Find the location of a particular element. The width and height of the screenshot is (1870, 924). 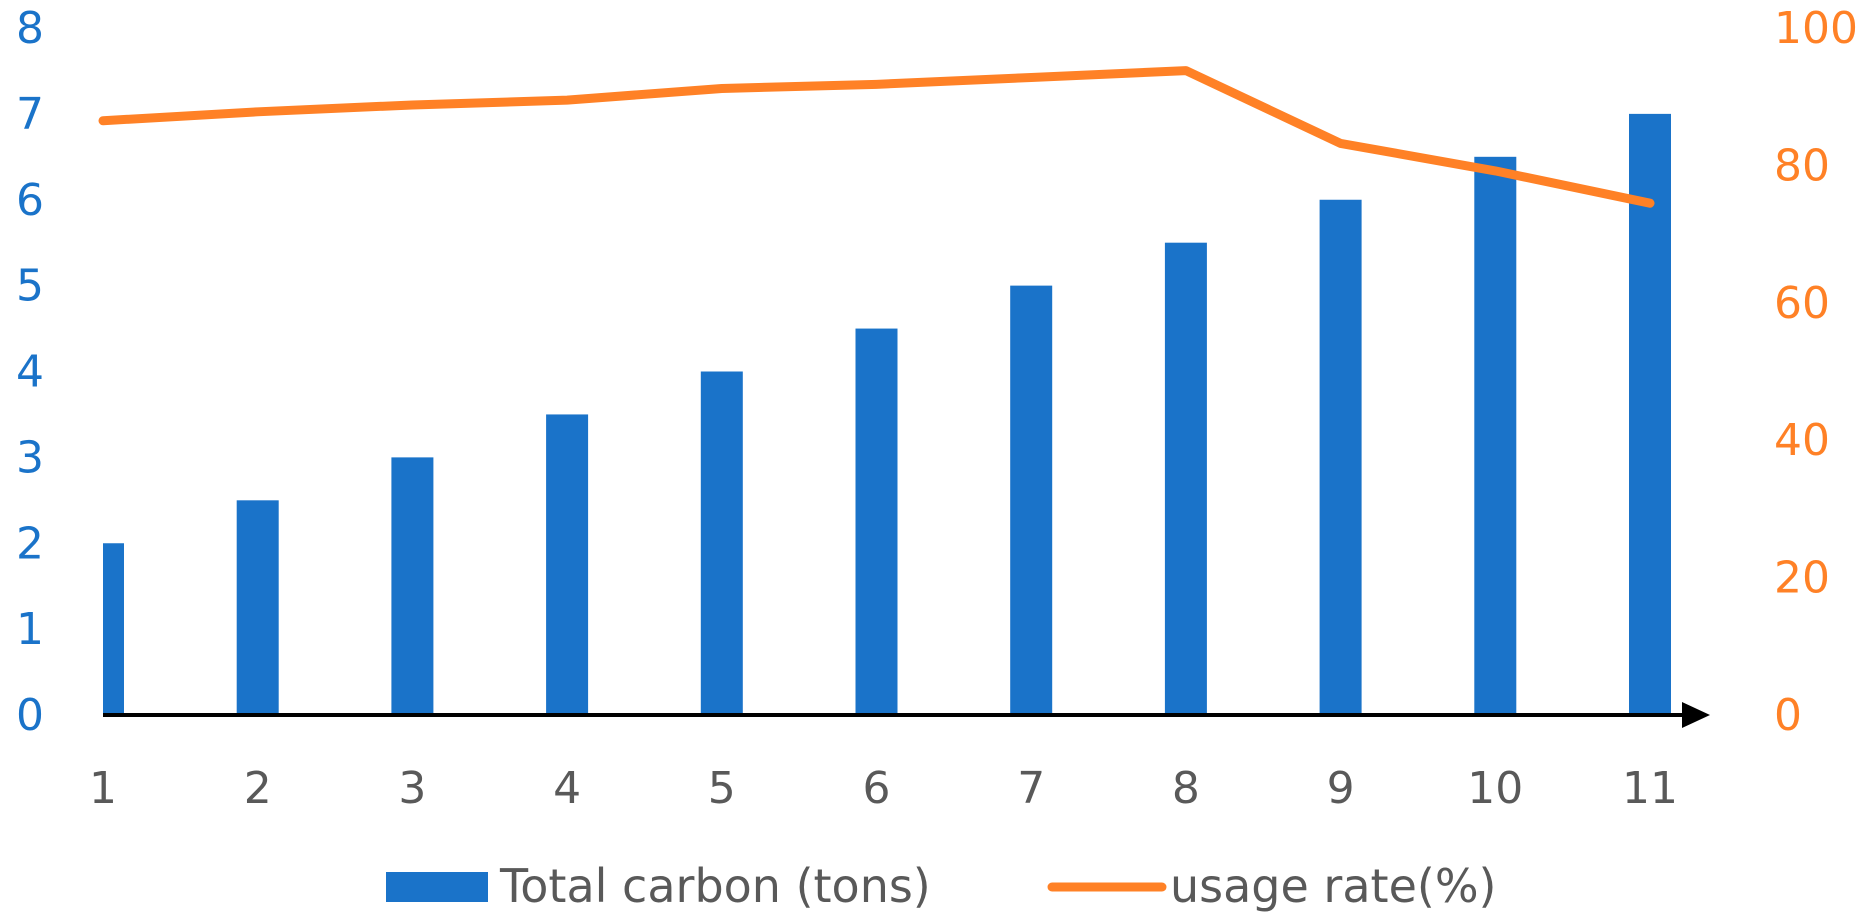

line-series is located at coordinates (876, 137).